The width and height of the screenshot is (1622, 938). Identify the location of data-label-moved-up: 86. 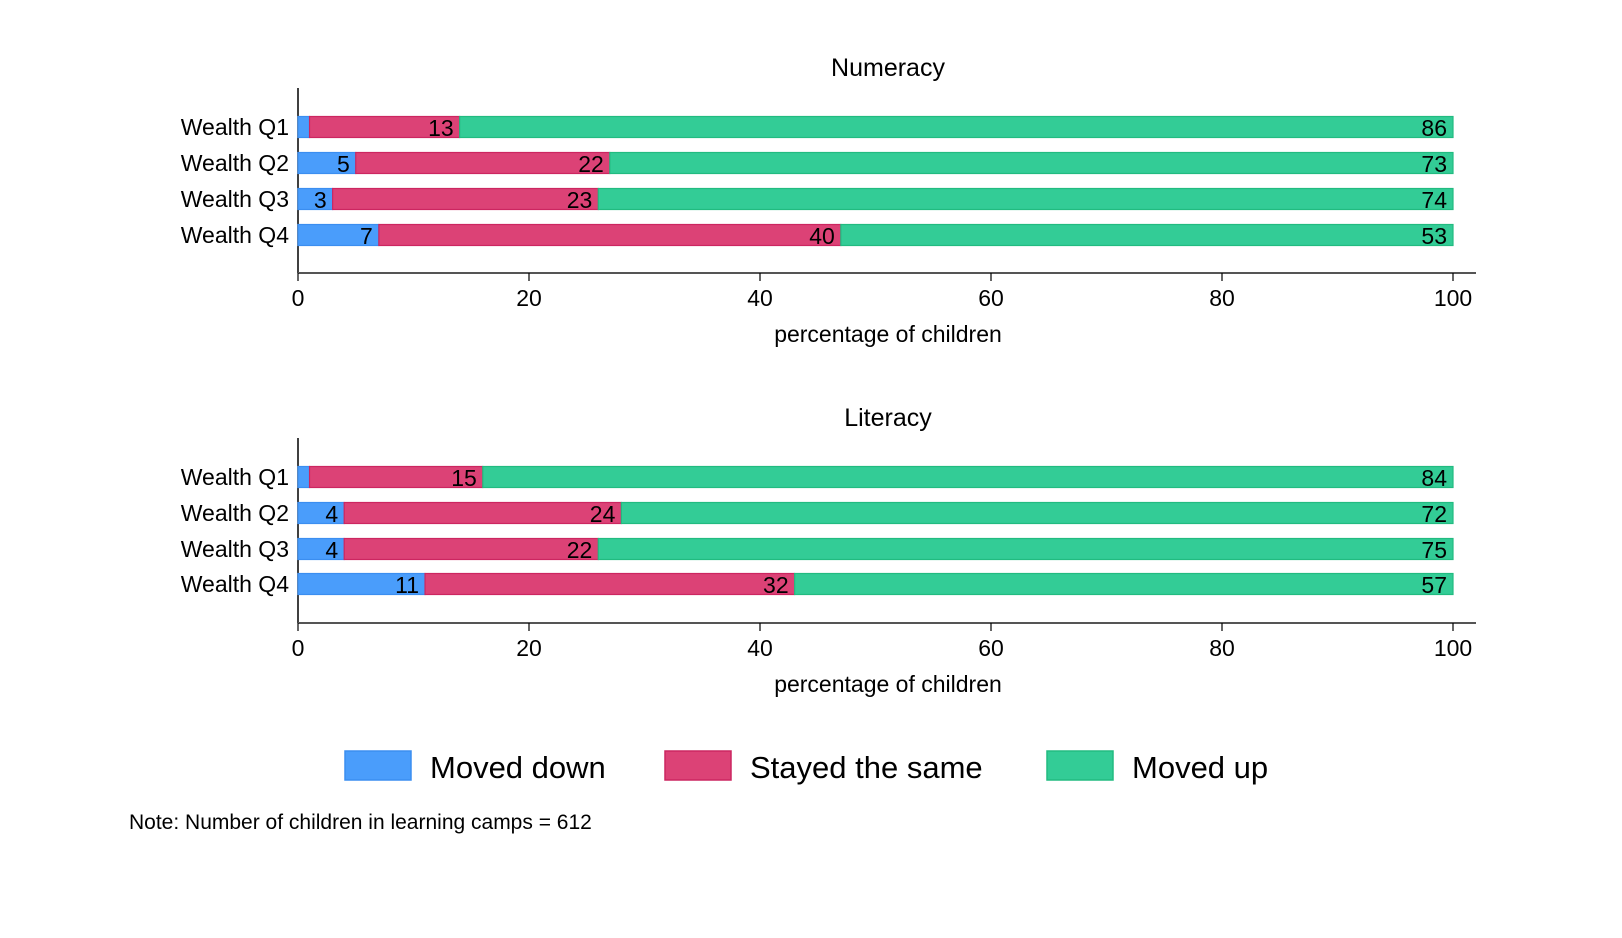
(1434, 128).